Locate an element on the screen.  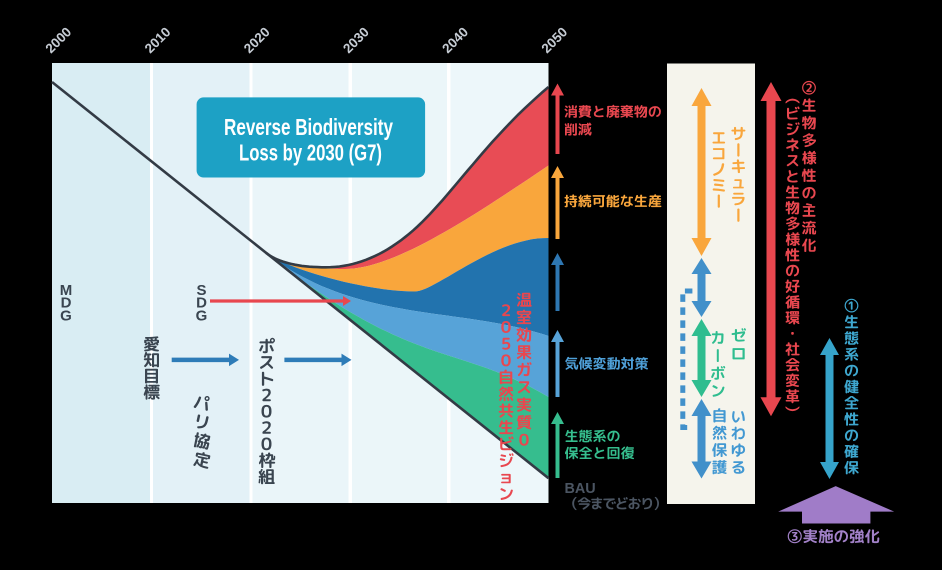
svg-text: Reverse Biodiversity is located at coordinates (308, 127).